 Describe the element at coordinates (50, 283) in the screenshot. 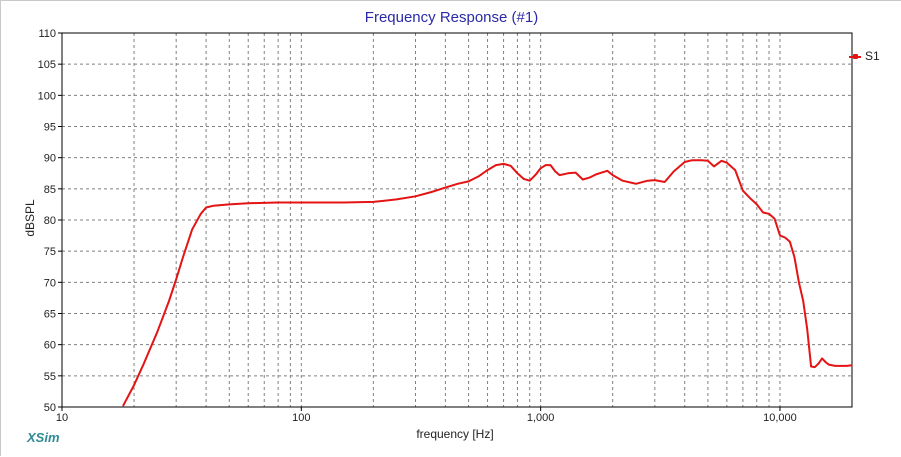

I see `y-tick-label: 70` at that location.